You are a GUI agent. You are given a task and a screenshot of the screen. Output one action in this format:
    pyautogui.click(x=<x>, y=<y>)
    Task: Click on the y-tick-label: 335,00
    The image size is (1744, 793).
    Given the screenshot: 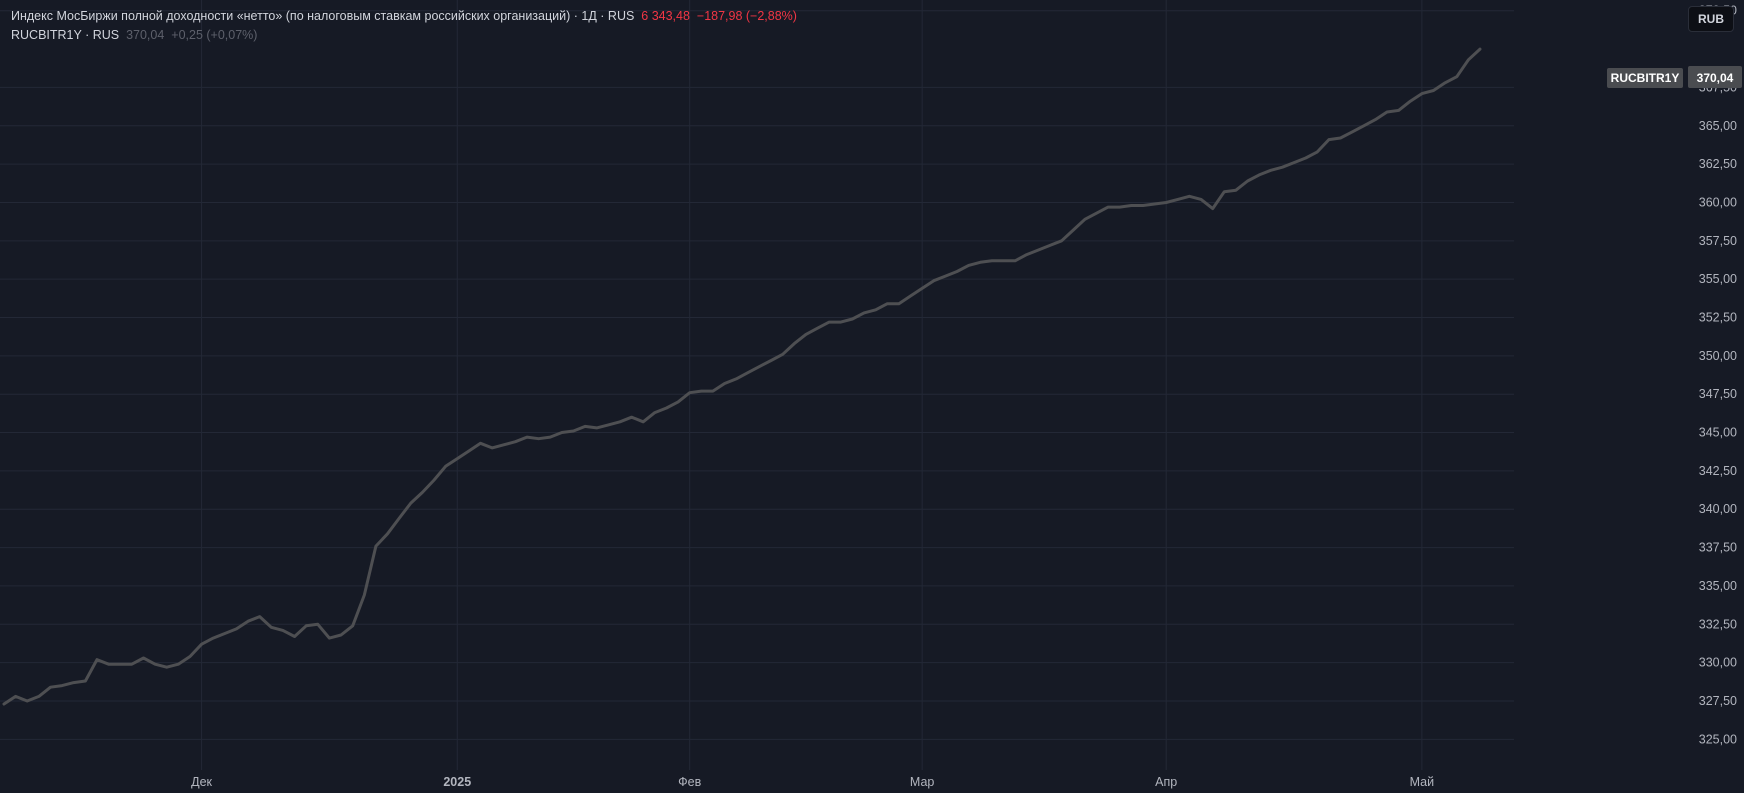 What is the action you would take?
    pyautogui.click(x=1718, y=586)
    